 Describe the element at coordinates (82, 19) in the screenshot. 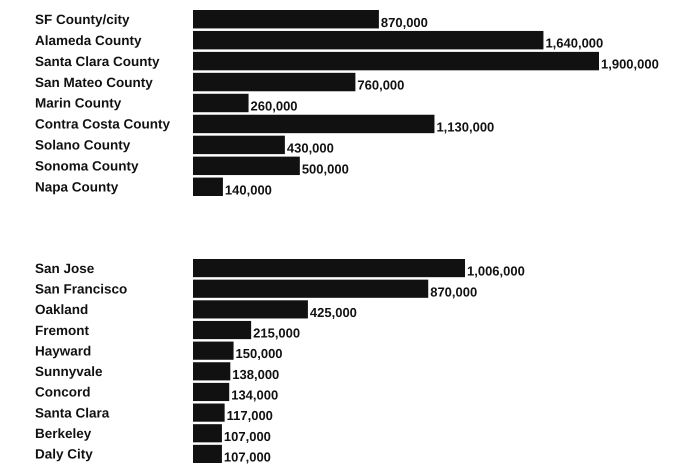

I see `y-tick-label: SF County/city` at that location.